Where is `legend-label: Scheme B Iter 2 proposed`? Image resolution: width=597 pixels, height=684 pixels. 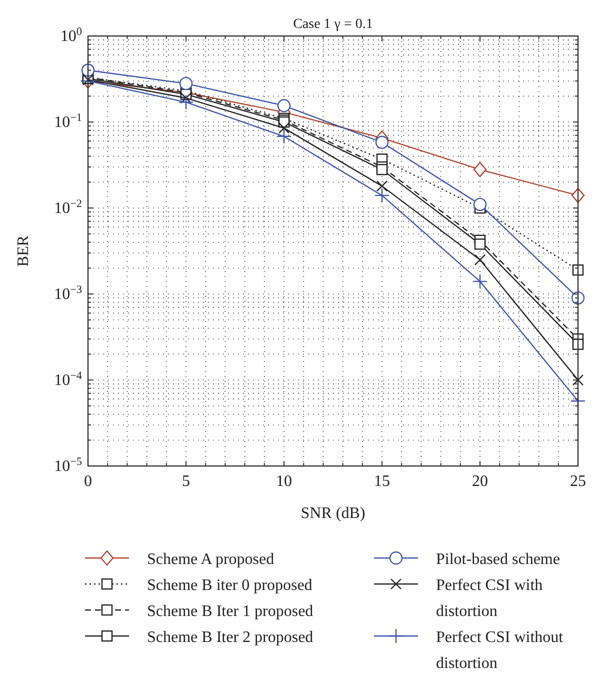
legend-label: Scheme B Iter 2 proposed is located at coordinates (230, 637).